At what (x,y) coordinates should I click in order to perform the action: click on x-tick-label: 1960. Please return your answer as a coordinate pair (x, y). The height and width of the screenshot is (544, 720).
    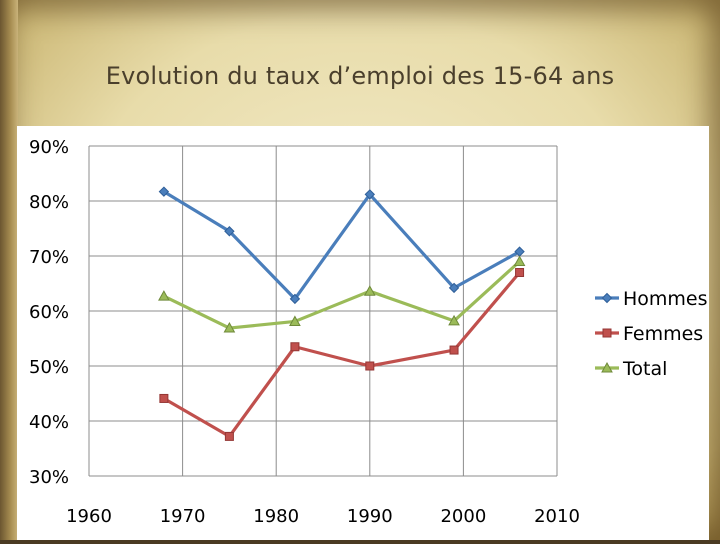
    Looking at the image, I should click on (89, 516).